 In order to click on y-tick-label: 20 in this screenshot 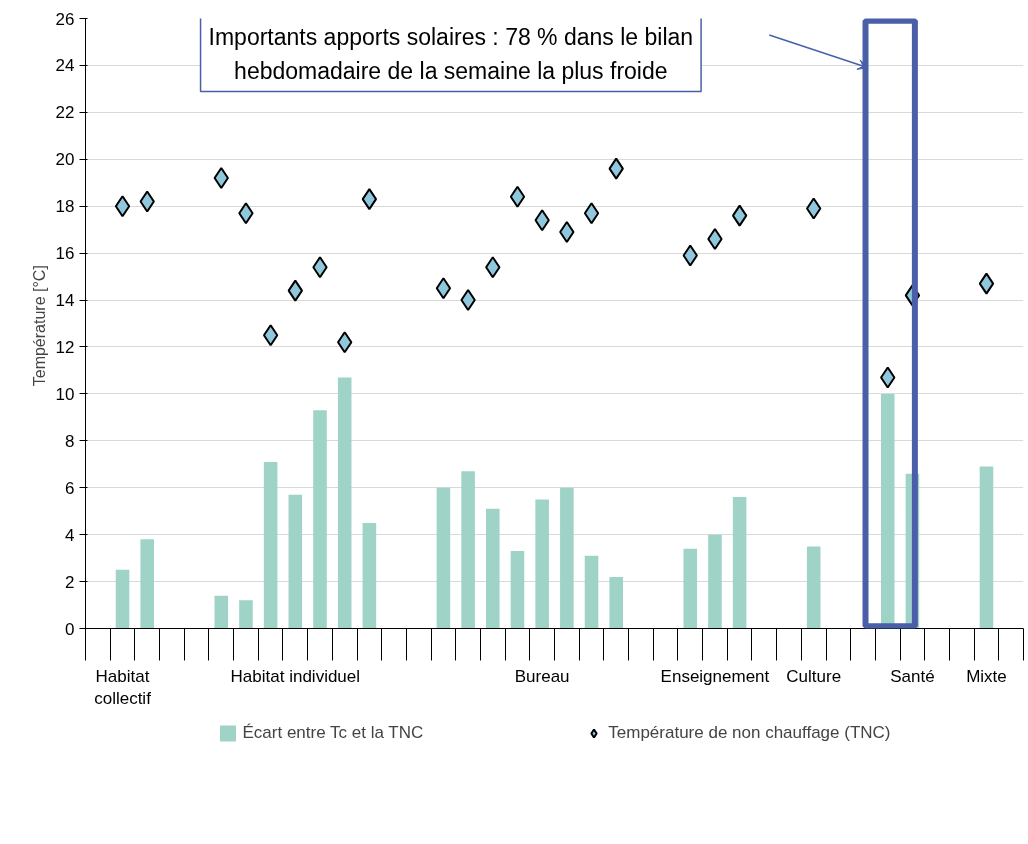, I will do `click(65, 160)`.